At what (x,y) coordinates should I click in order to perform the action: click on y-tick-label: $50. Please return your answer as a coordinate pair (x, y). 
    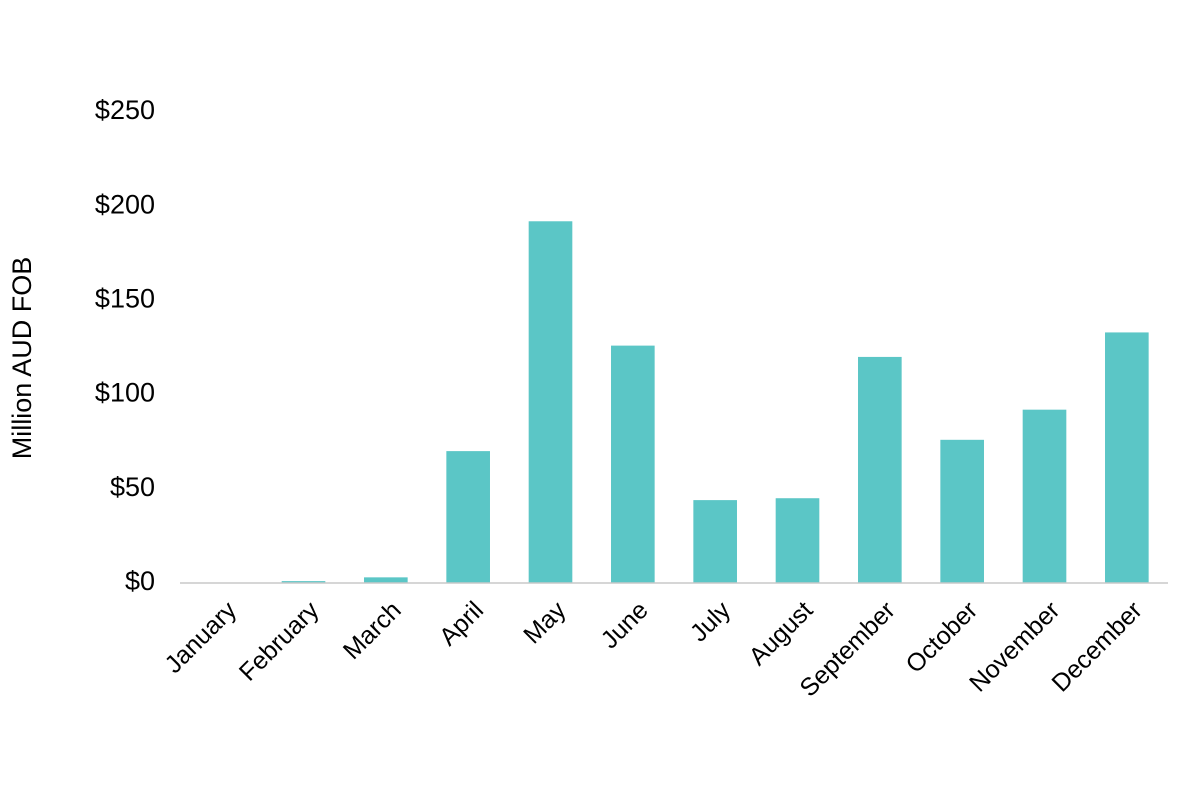
    Looking at the image, I should click on (132, 487).